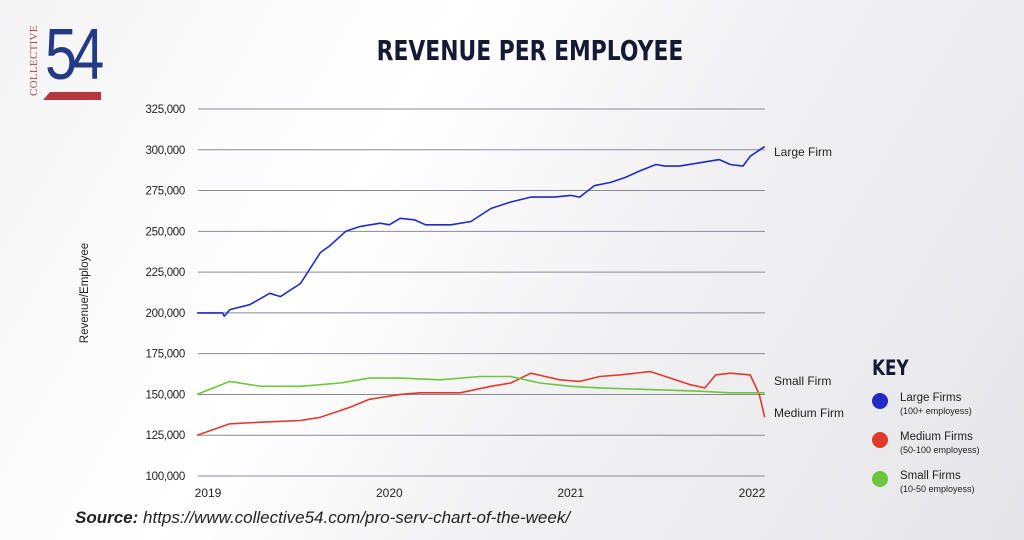 This screenshot has width=1024, height=540. Describe the element at coordinates (165, 232) in the screenshot. I see `y-tick-label: 250,000` at that location.